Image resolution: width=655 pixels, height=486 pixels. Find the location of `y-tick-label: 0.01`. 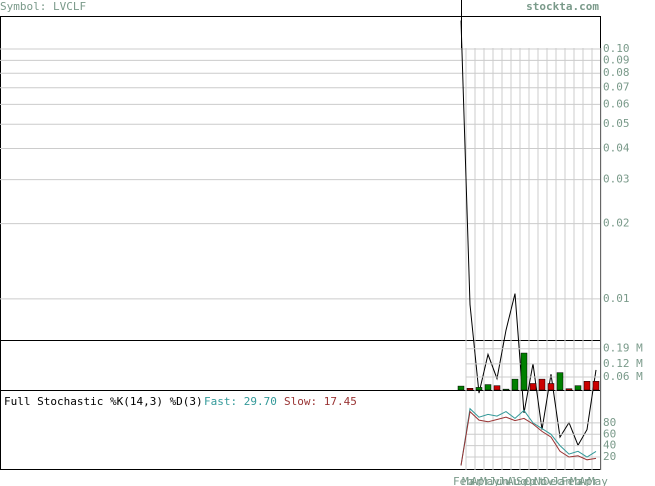

y-tick-label: 0.01 is located at coordinates (616, 298).